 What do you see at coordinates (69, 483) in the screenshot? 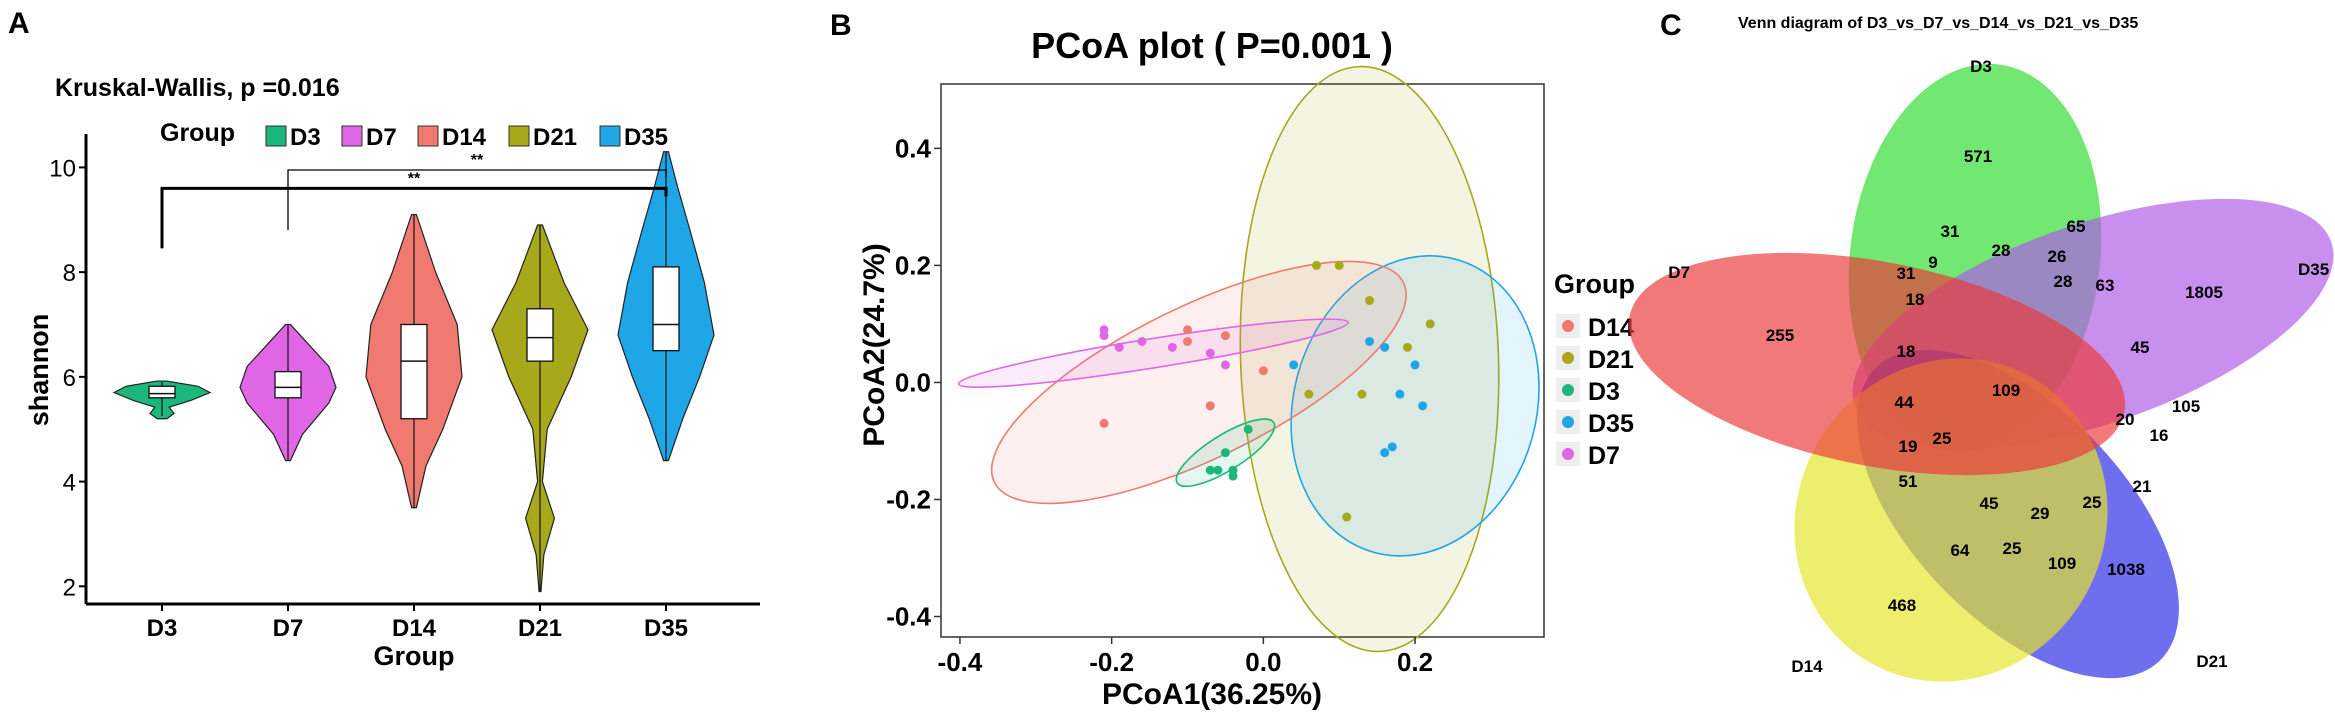
I see `panel-a-ytick-label: 4` at bounding box center [69, 483].